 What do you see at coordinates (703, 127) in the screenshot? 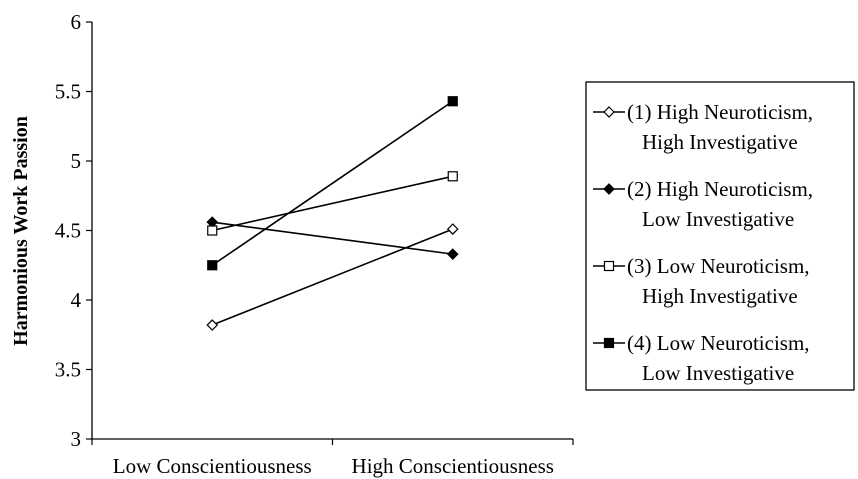
I see `legend-item-1: (1) High Neuroticism, High Investigative` at bounding box center [703, 127].